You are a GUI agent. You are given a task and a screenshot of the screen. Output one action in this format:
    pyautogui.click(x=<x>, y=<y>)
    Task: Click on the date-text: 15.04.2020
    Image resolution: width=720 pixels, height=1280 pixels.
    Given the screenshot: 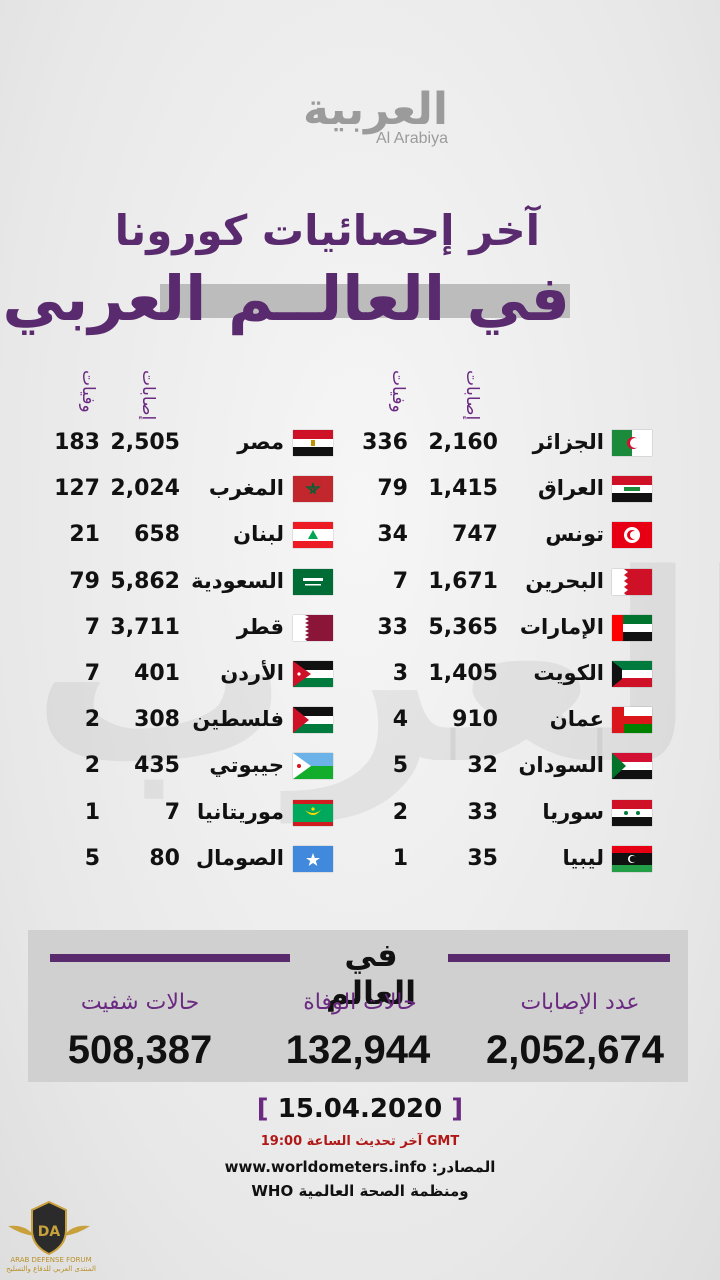 What is the action you would take?
    pyautogui.click(x=360, y=1109)
    